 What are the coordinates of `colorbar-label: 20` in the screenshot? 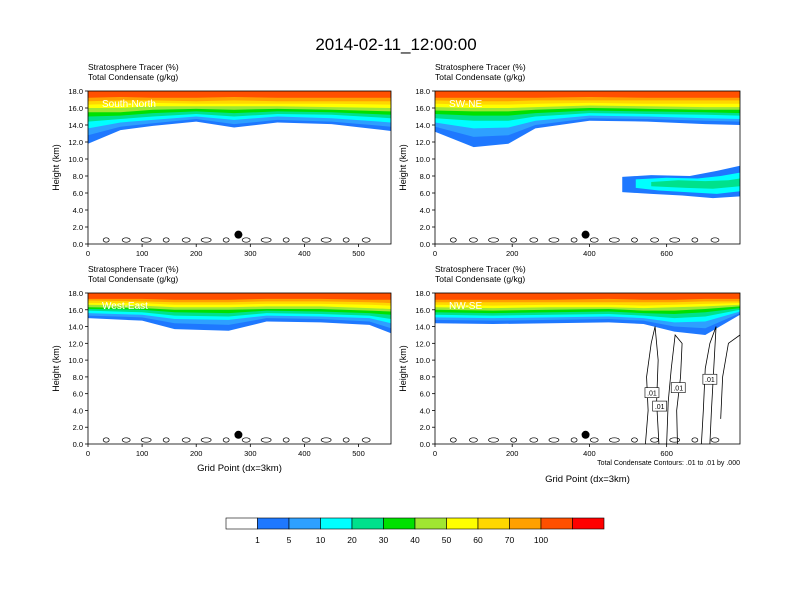 It's located at (352, 540).